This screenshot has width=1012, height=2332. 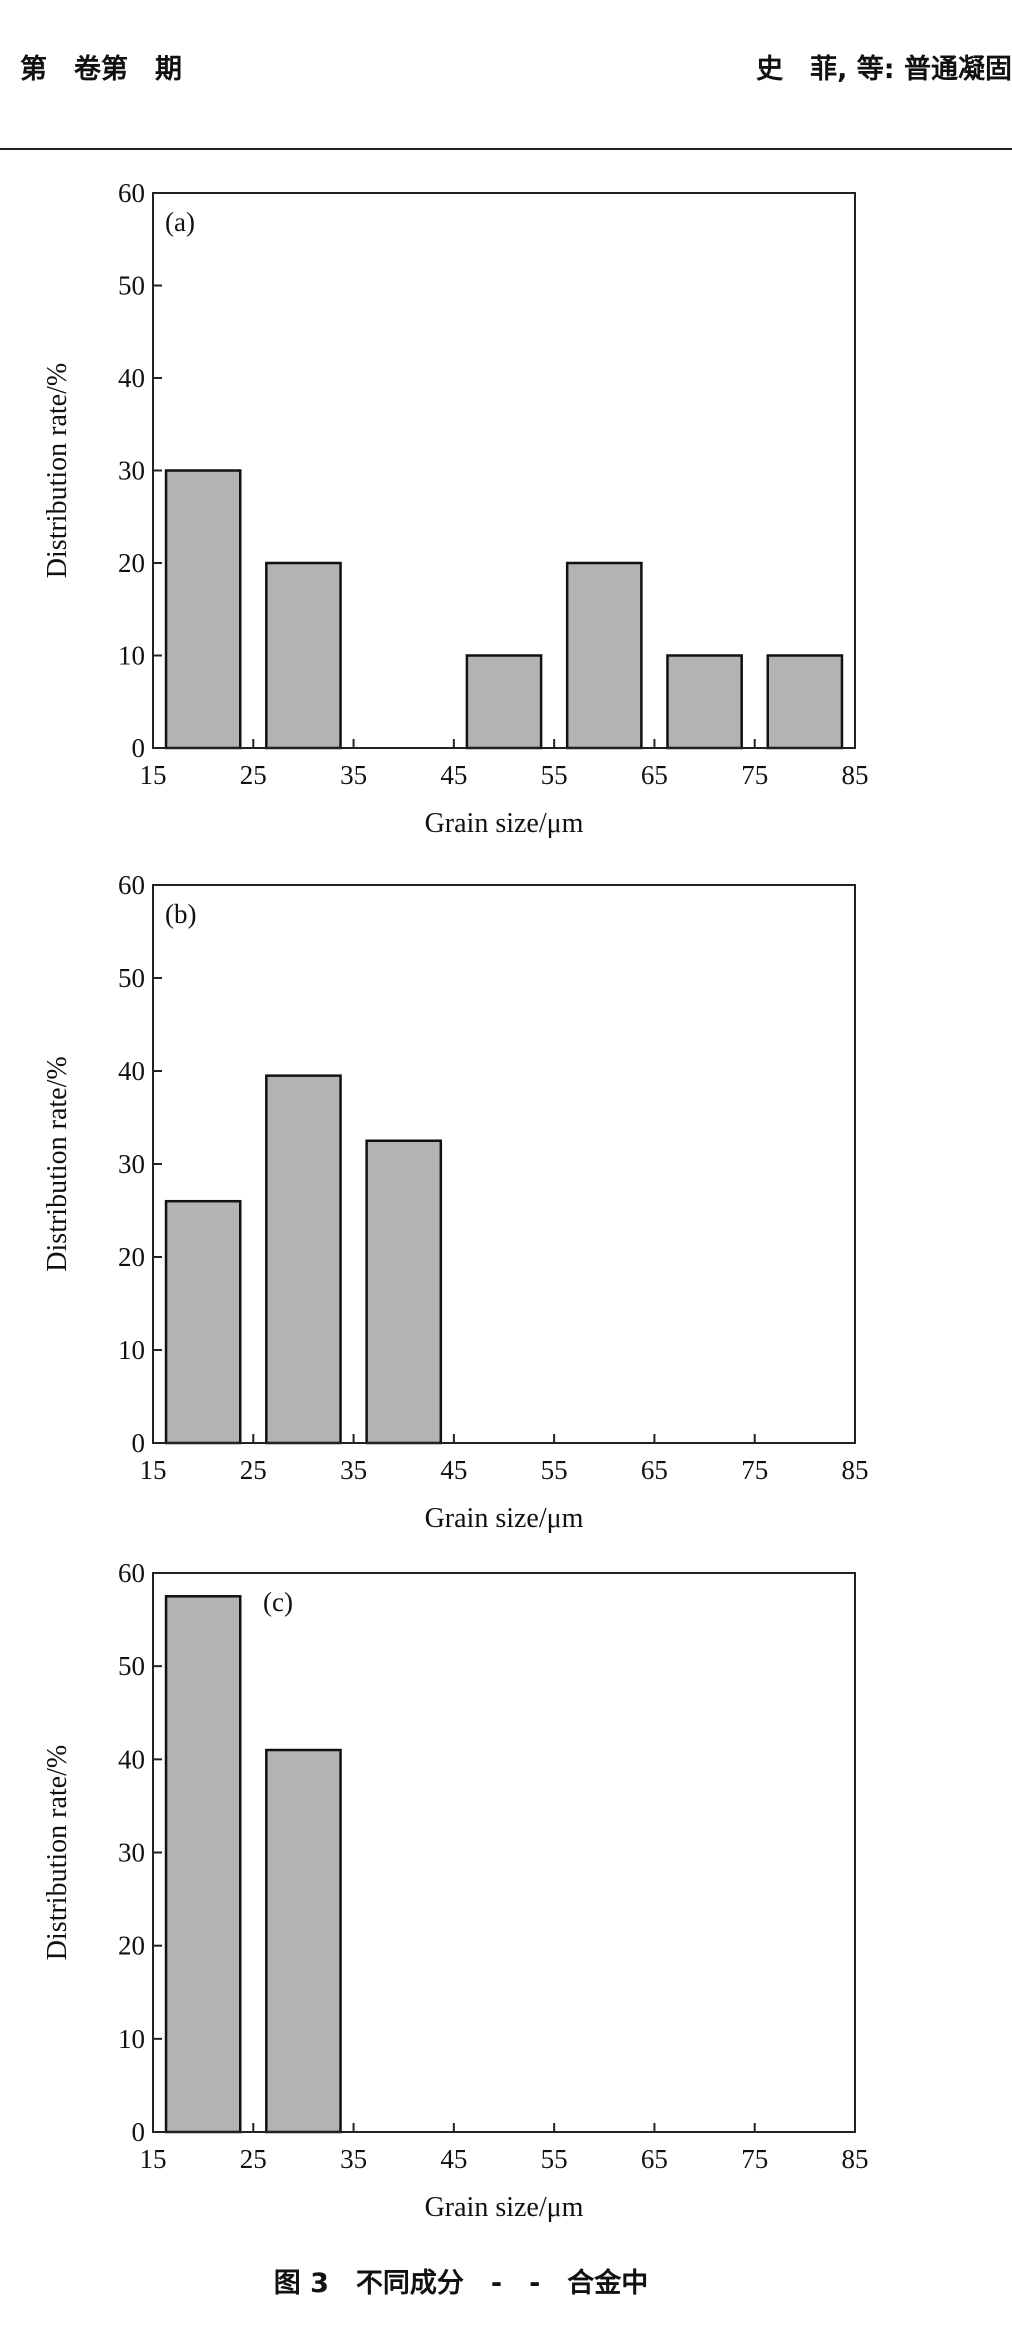 I want to click on panel-label: (c), so click(x=278, y=1602).